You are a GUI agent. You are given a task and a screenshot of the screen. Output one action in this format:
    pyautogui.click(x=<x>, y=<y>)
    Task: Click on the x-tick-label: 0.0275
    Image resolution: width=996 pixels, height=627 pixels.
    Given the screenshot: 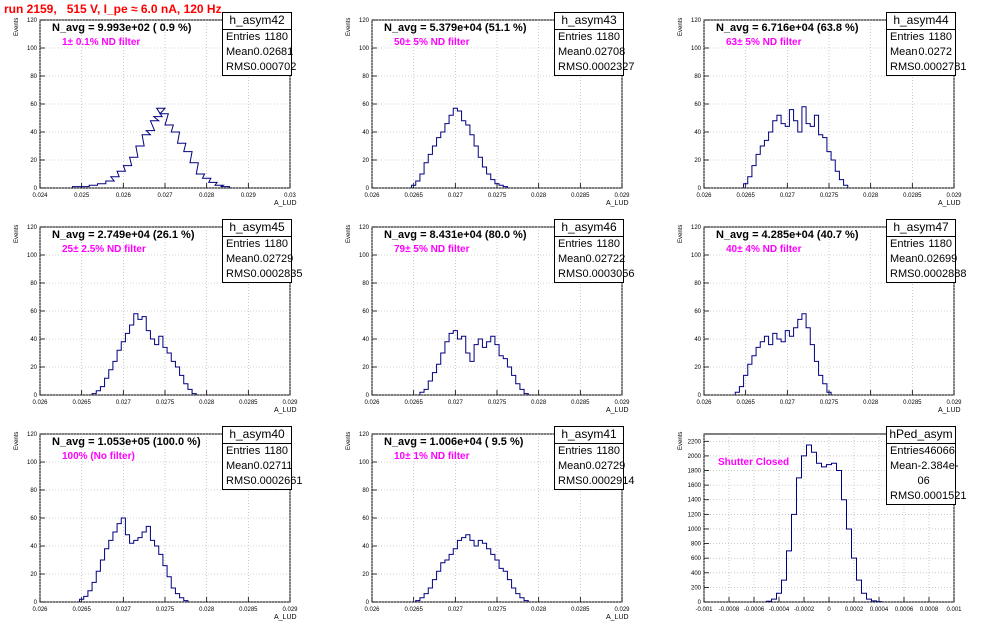 What is the action you would take?
    pyautogui.click(x=497, y=610)
    